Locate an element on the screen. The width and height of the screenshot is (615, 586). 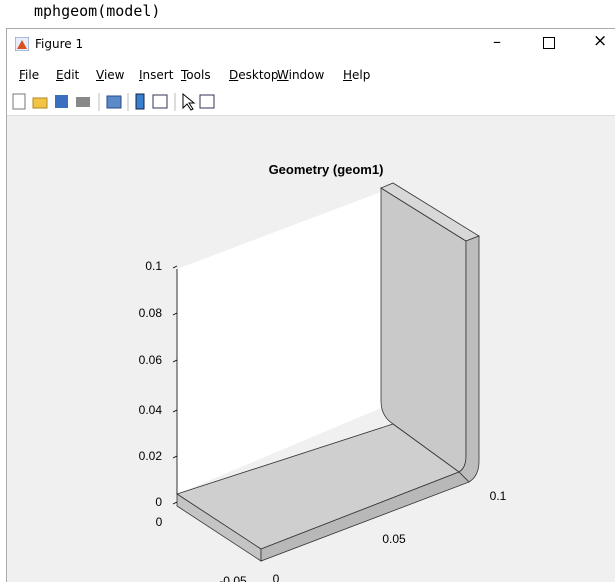
z-tick-label: 0.04 is located at coordinates (151, 410).